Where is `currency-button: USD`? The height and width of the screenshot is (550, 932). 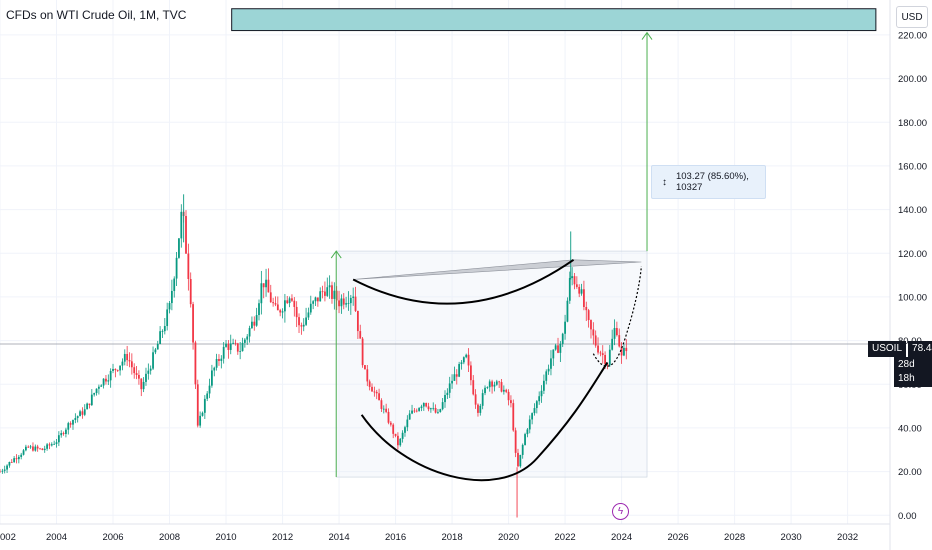 currency-button: USD is located at coordinates (912, 17).